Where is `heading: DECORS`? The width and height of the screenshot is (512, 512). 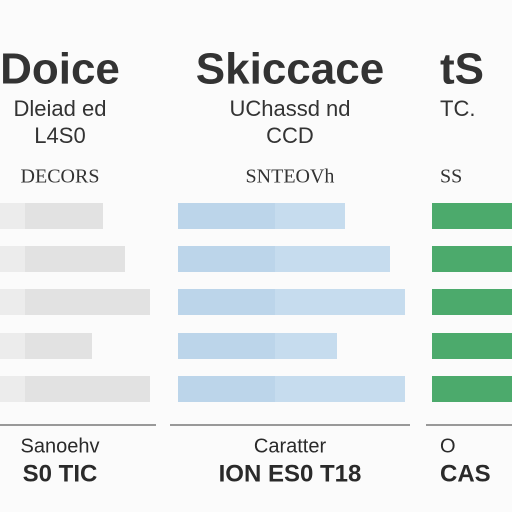 heading: DECORS is located at coordinates (60, 177).